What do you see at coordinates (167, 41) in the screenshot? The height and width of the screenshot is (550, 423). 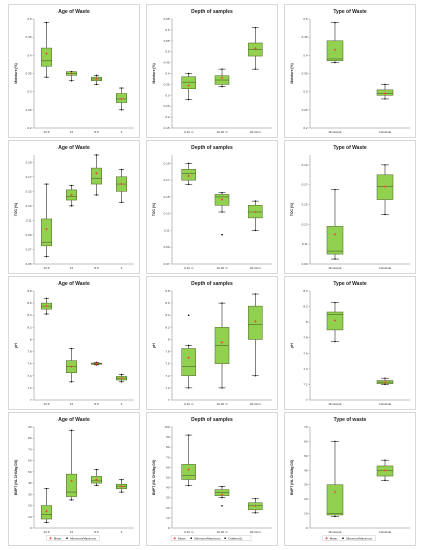 I see `y-tick-label: 0.55` at bounding box center [167, 41].